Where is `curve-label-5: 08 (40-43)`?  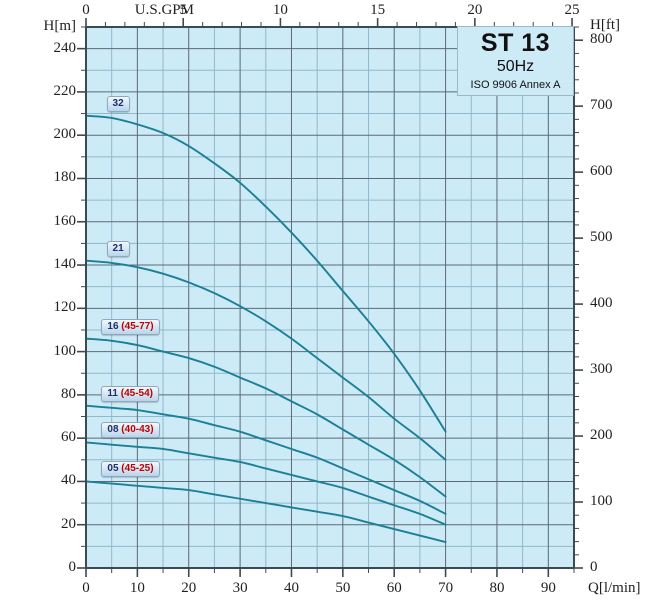 curve-label-5: 08 (40-43) is located at coordinates (130, 430).